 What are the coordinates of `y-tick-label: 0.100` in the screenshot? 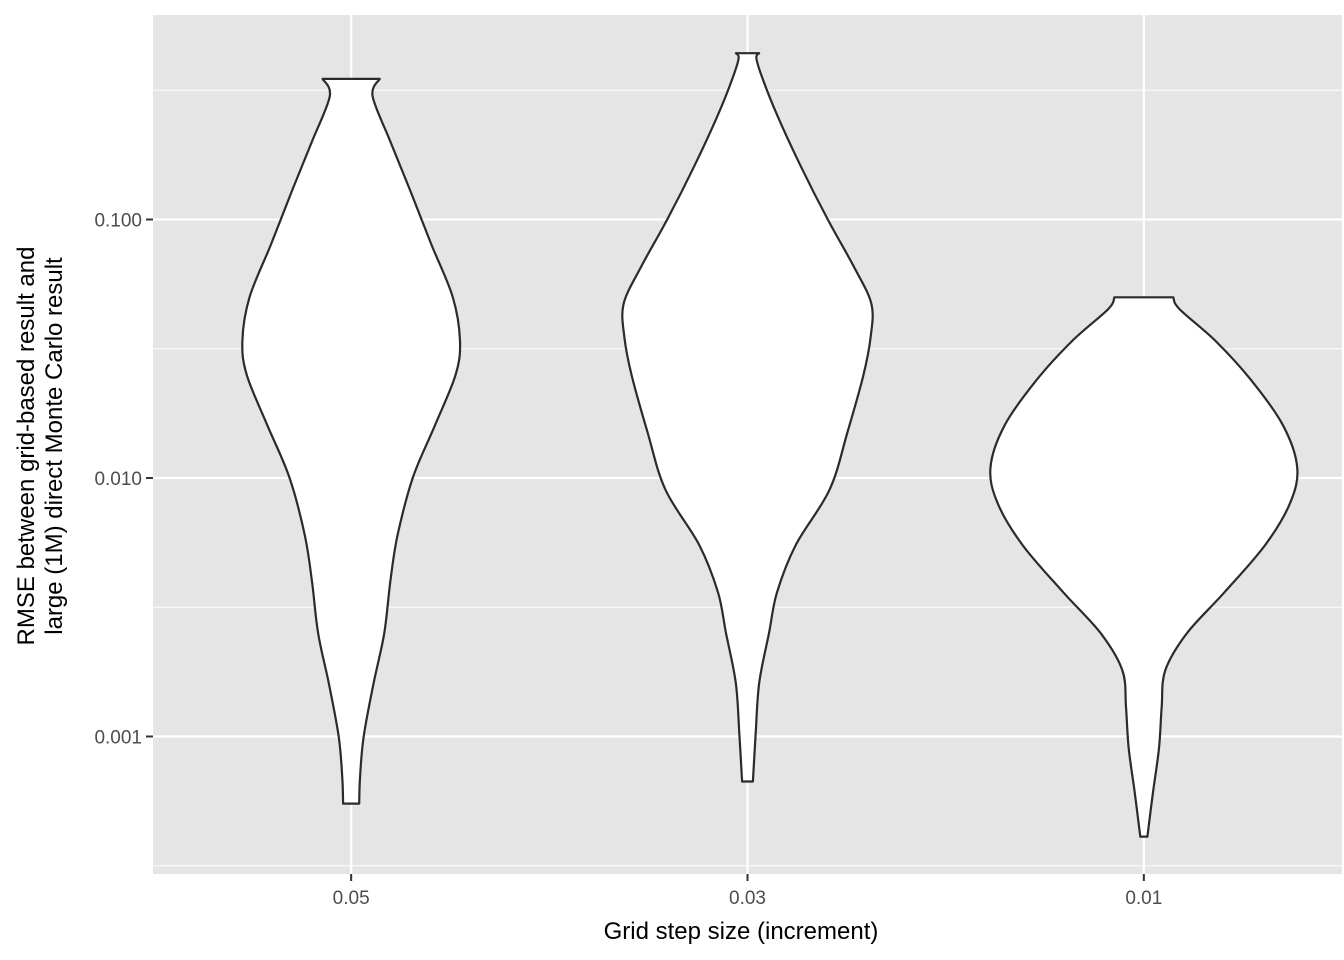 It's located at (118, 221).